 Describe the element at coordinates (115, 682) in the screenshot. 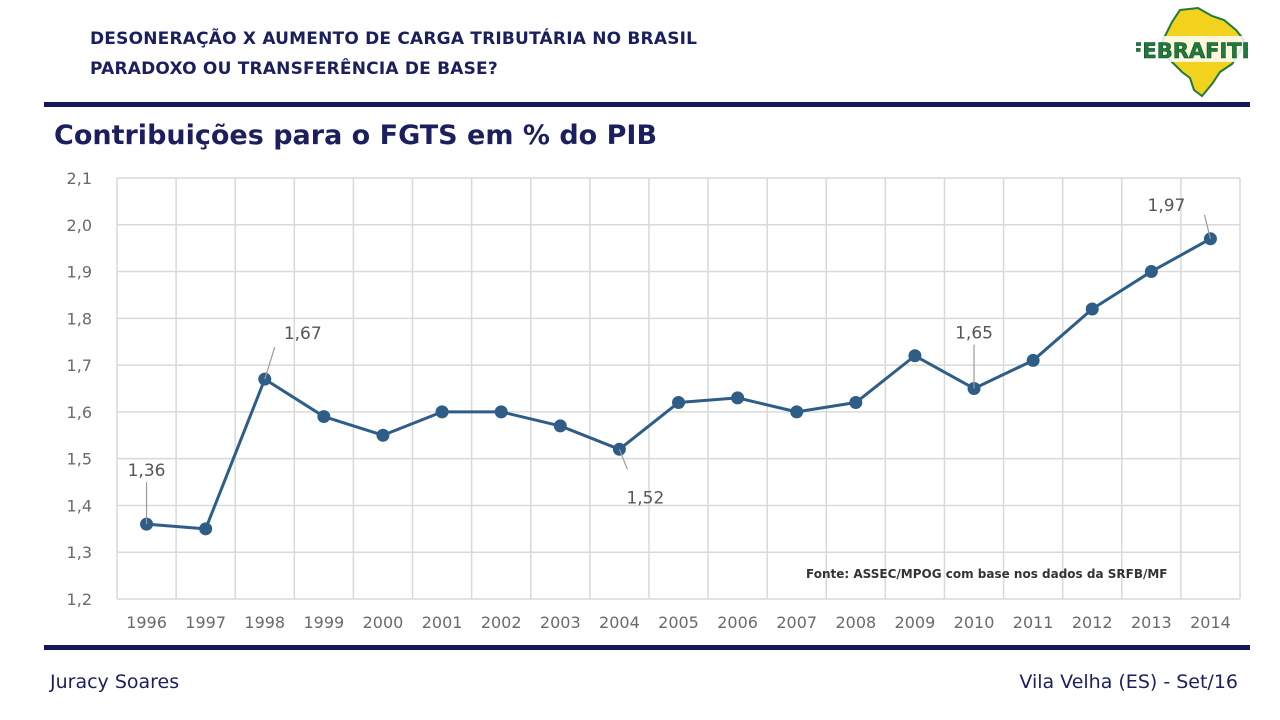

I see `footer-author: Juracy Soares` at that location.